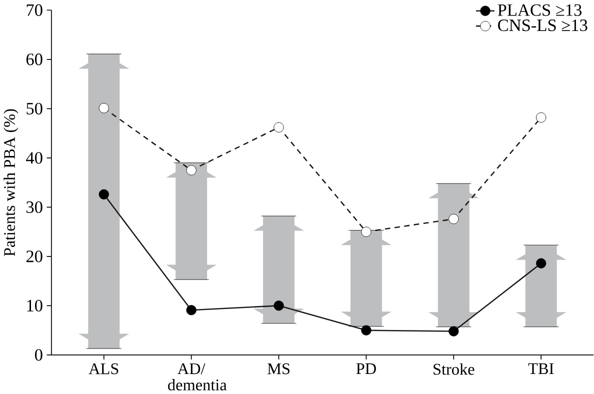 The width and height of the screenshot is (594, 394). I want to click on y-tick-label: 0, so click(38, 355).